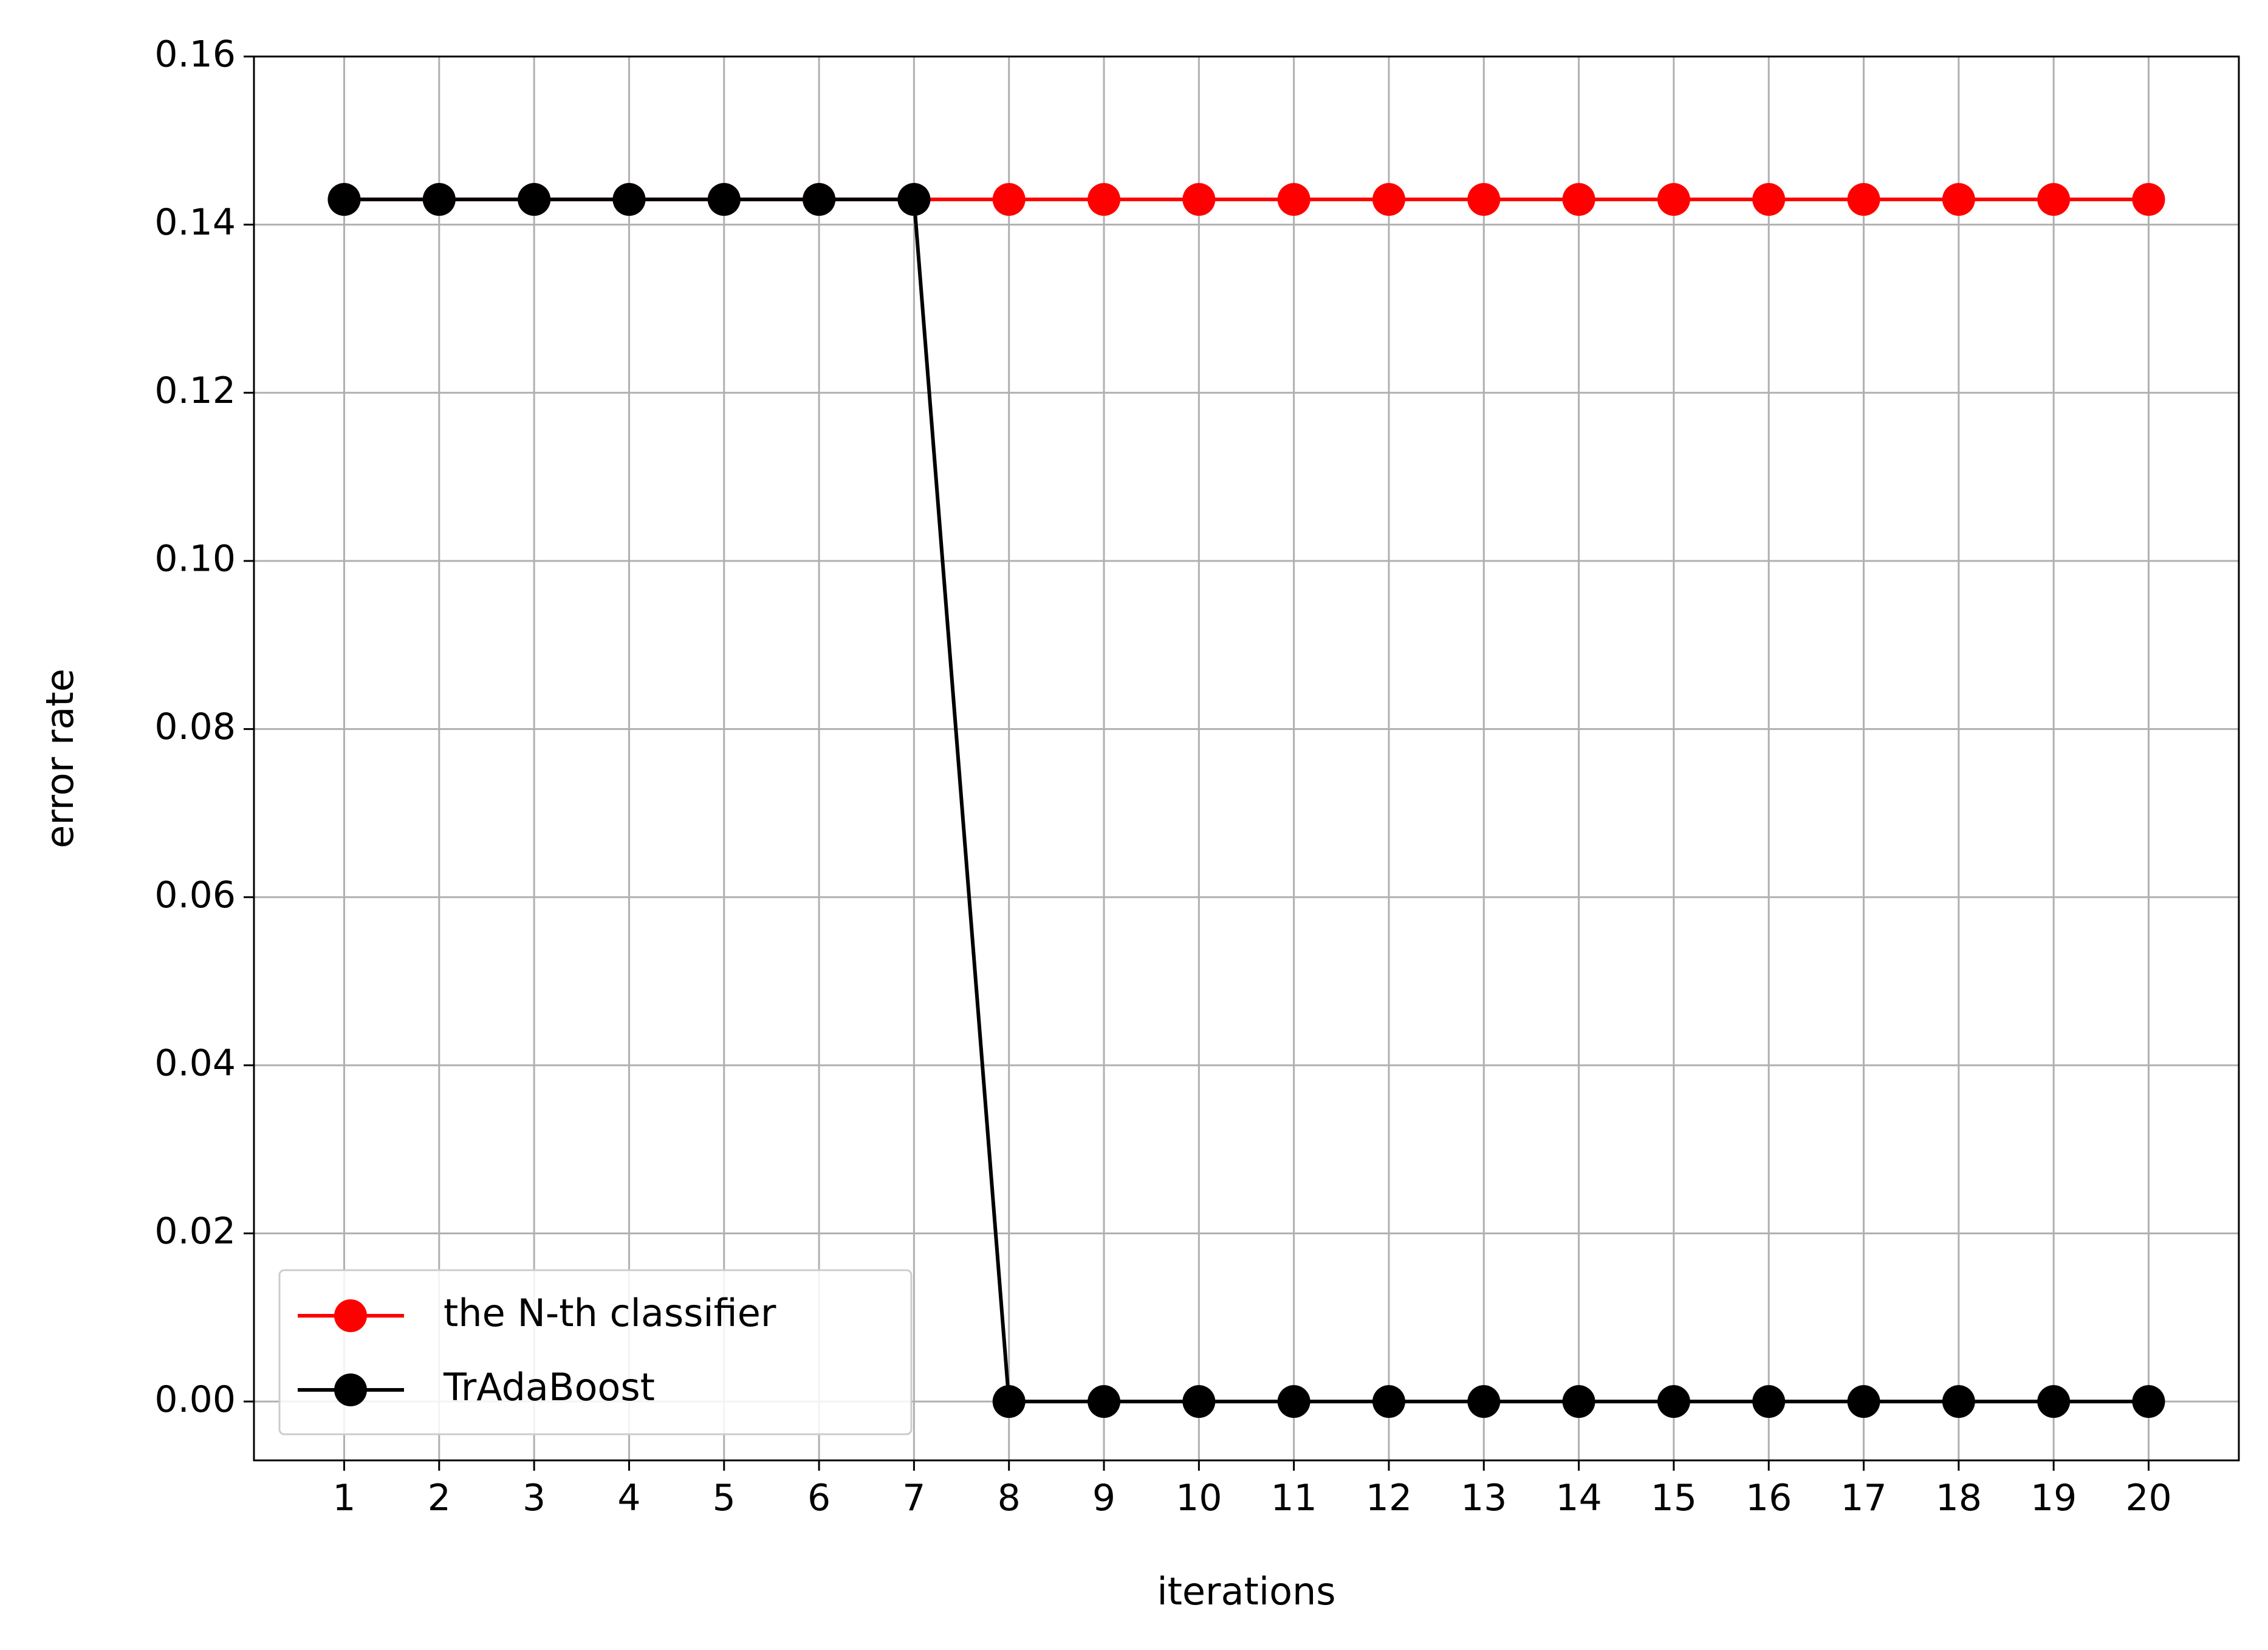 The width and height of the screenshot is (2268, 1650). Describe the element at coordinates (1674, 1498) in the screenshot. I see `x-tick-label: 15` at that location.